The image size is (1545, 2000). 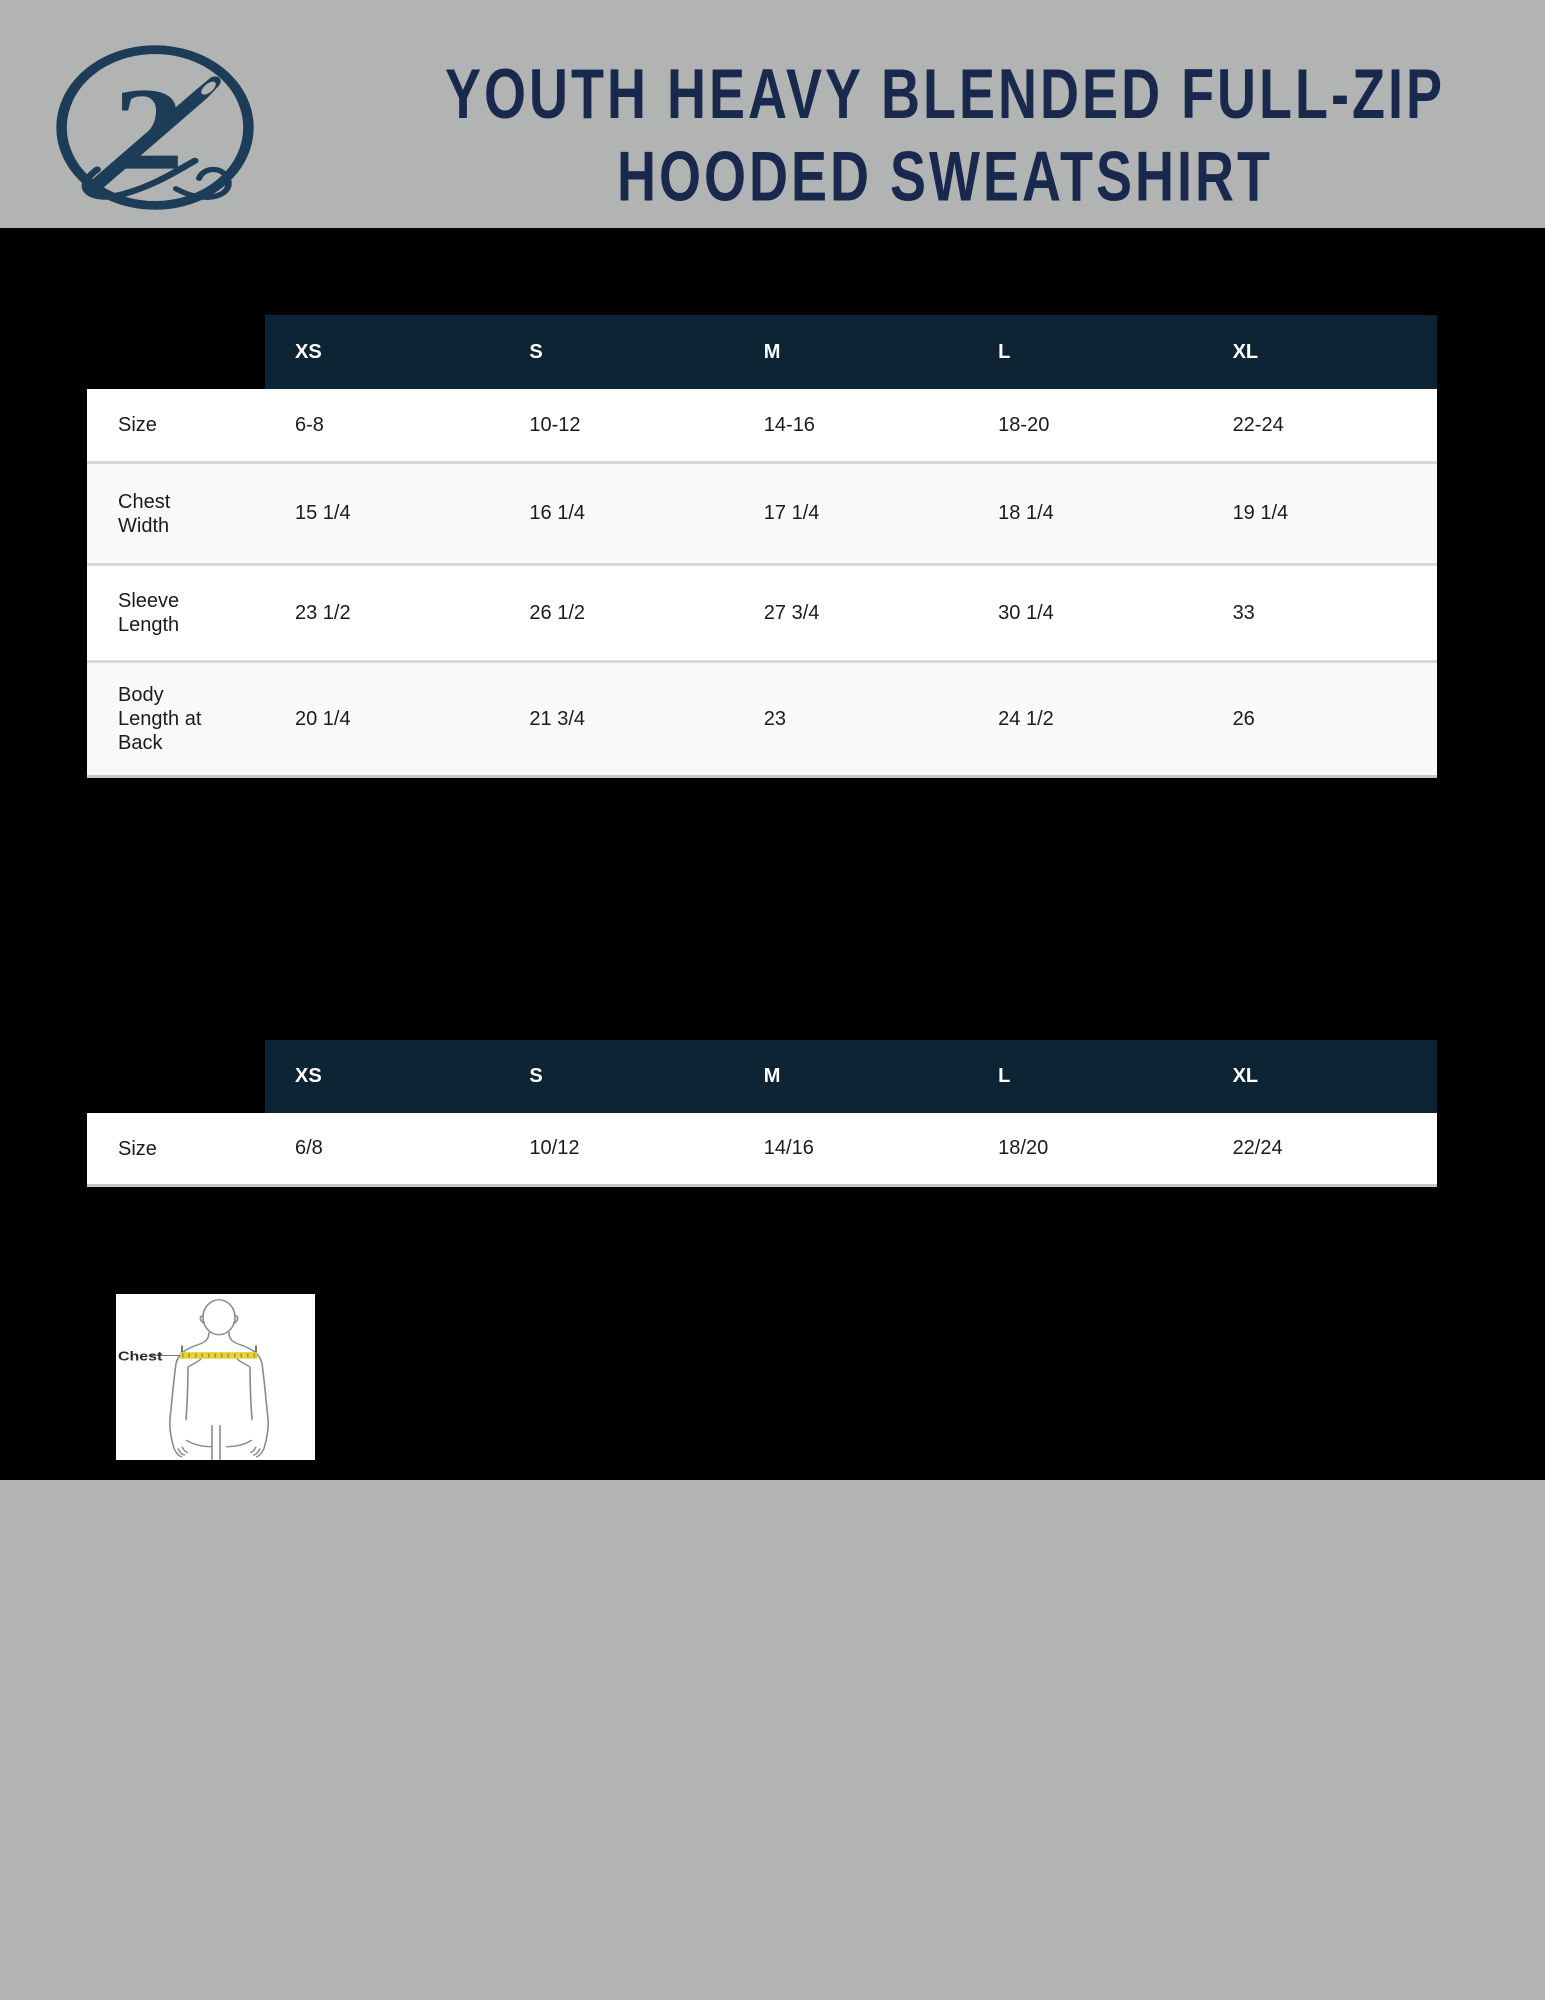 I want to click on cell-value: 19 1/4, so click(x=1260, y=513).